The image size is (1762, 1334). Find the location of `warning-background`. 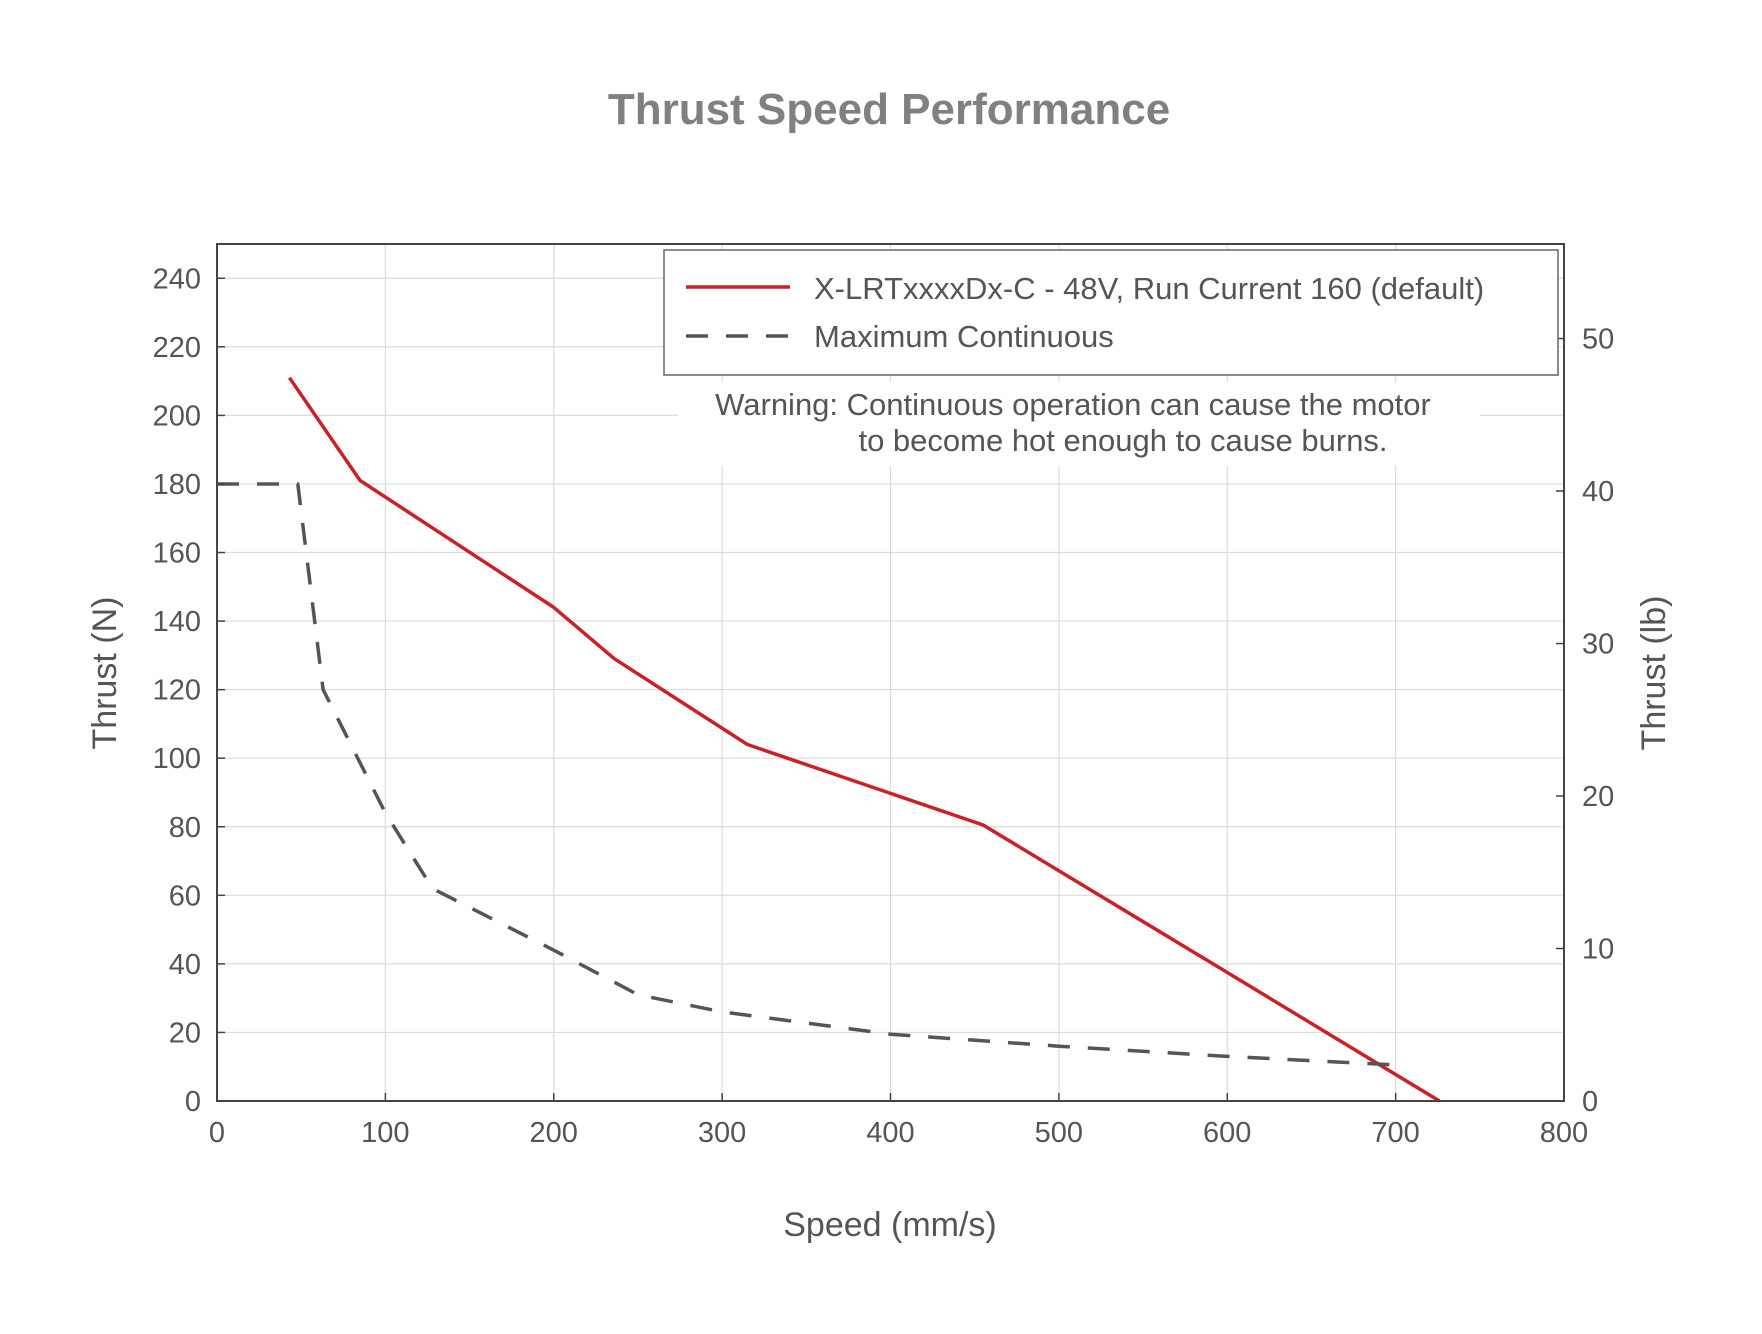

warning-background is located at coordinates (1079, 424).